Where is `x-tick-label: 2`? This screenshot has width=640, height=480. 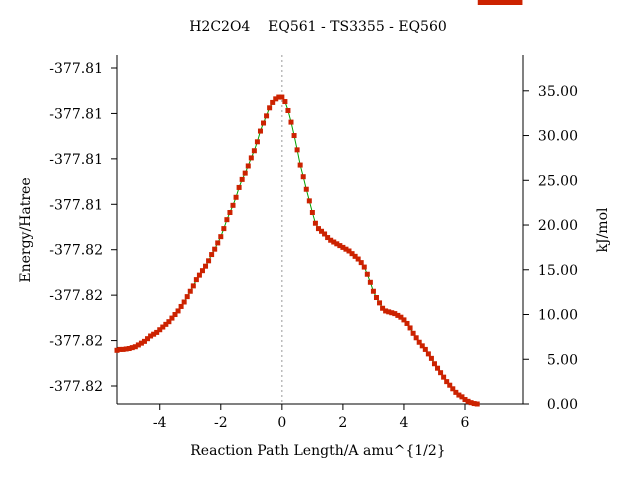 x-tick-label: 2 is located at coordinates (342, 423).